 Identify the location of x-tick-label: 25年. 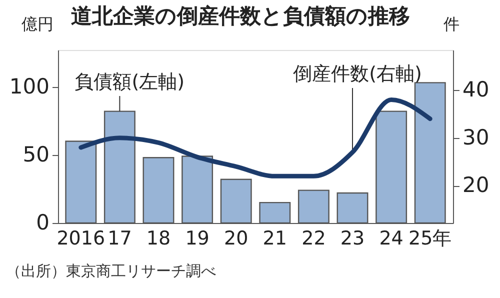
(430, 239).